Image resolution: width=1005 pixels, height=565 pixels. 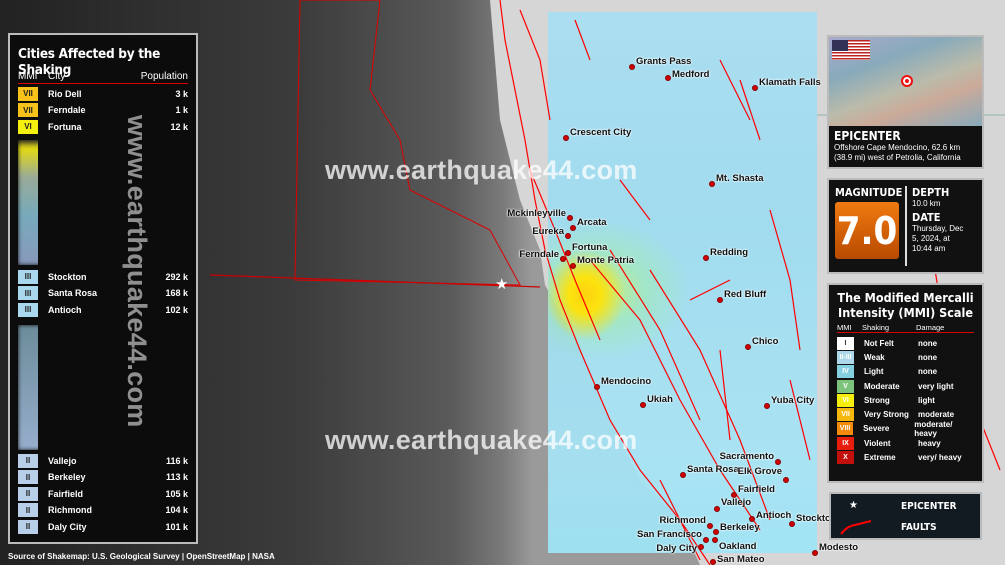 I want to click on damage-level: heavy, so click(x=929, y=443).